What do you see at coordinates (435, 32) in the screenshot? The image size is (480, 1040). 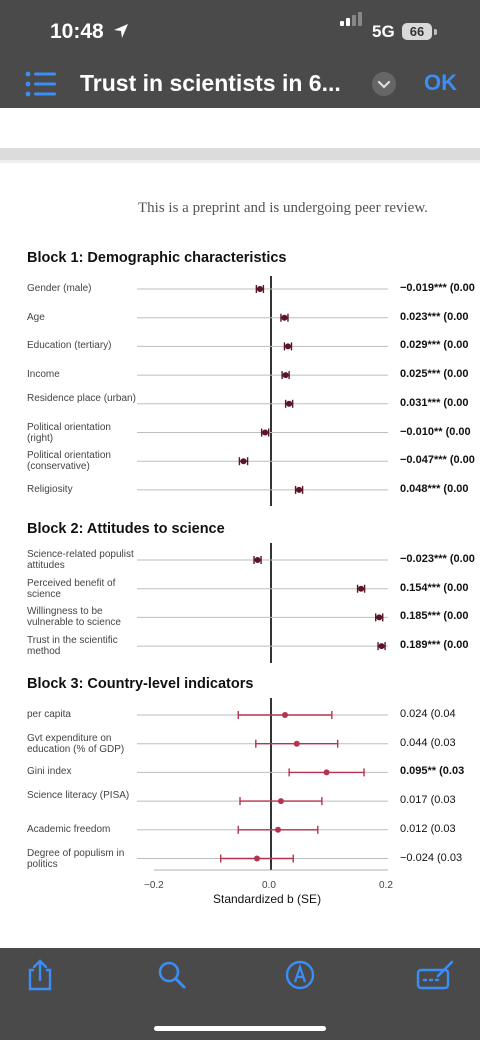 I see `battery-tip` at bounding box center [435, 32].